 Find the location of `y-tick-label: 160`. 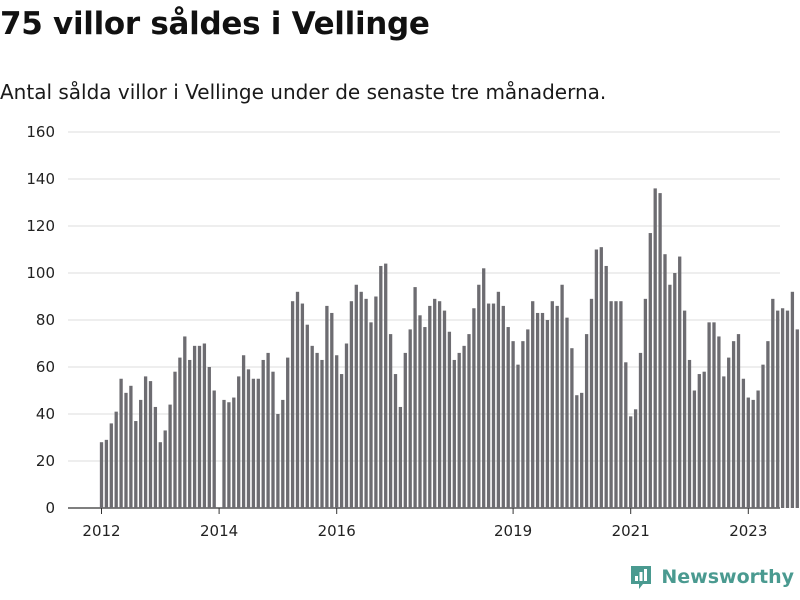

y-tick-label: 160 is located at coordinates (40, 132).